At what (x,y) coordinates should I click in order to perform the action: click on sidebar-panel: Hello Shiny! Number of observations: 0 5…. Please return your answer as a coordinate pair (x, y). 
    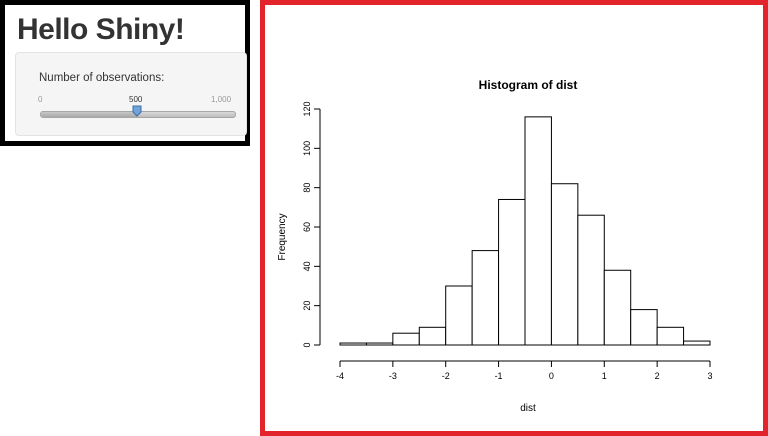
    Looking at the image, I should click on (125, 73).